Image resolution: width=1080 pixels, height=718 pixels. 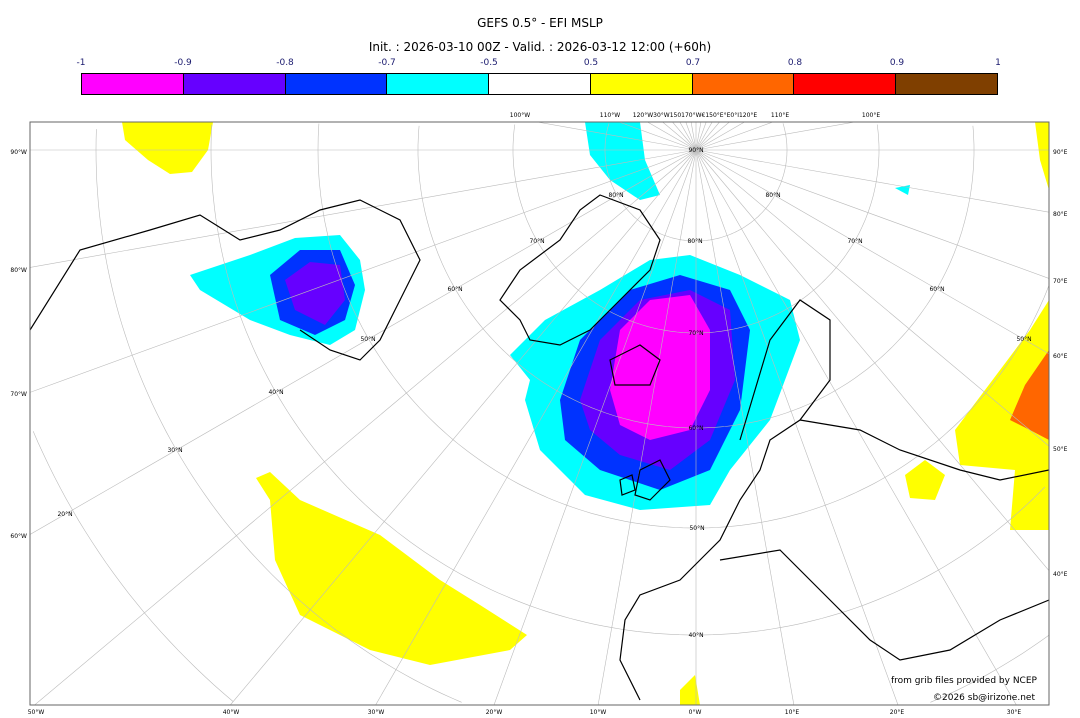 What do you see at coordinates (18, 270) in the screenshot?
I see `axis-label: 80°W` at bounding box center [18, 270].